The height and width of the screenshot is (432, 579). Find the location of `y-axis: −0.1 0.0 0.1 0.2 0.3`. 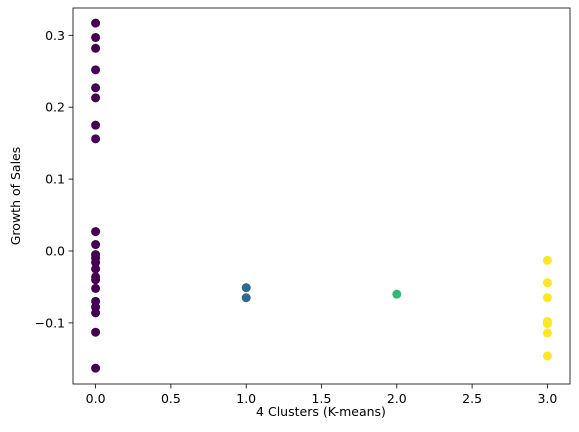

y-axis: −0.1 0.0 0.1 0.2 0.3 is located at coordinates (54, 179).